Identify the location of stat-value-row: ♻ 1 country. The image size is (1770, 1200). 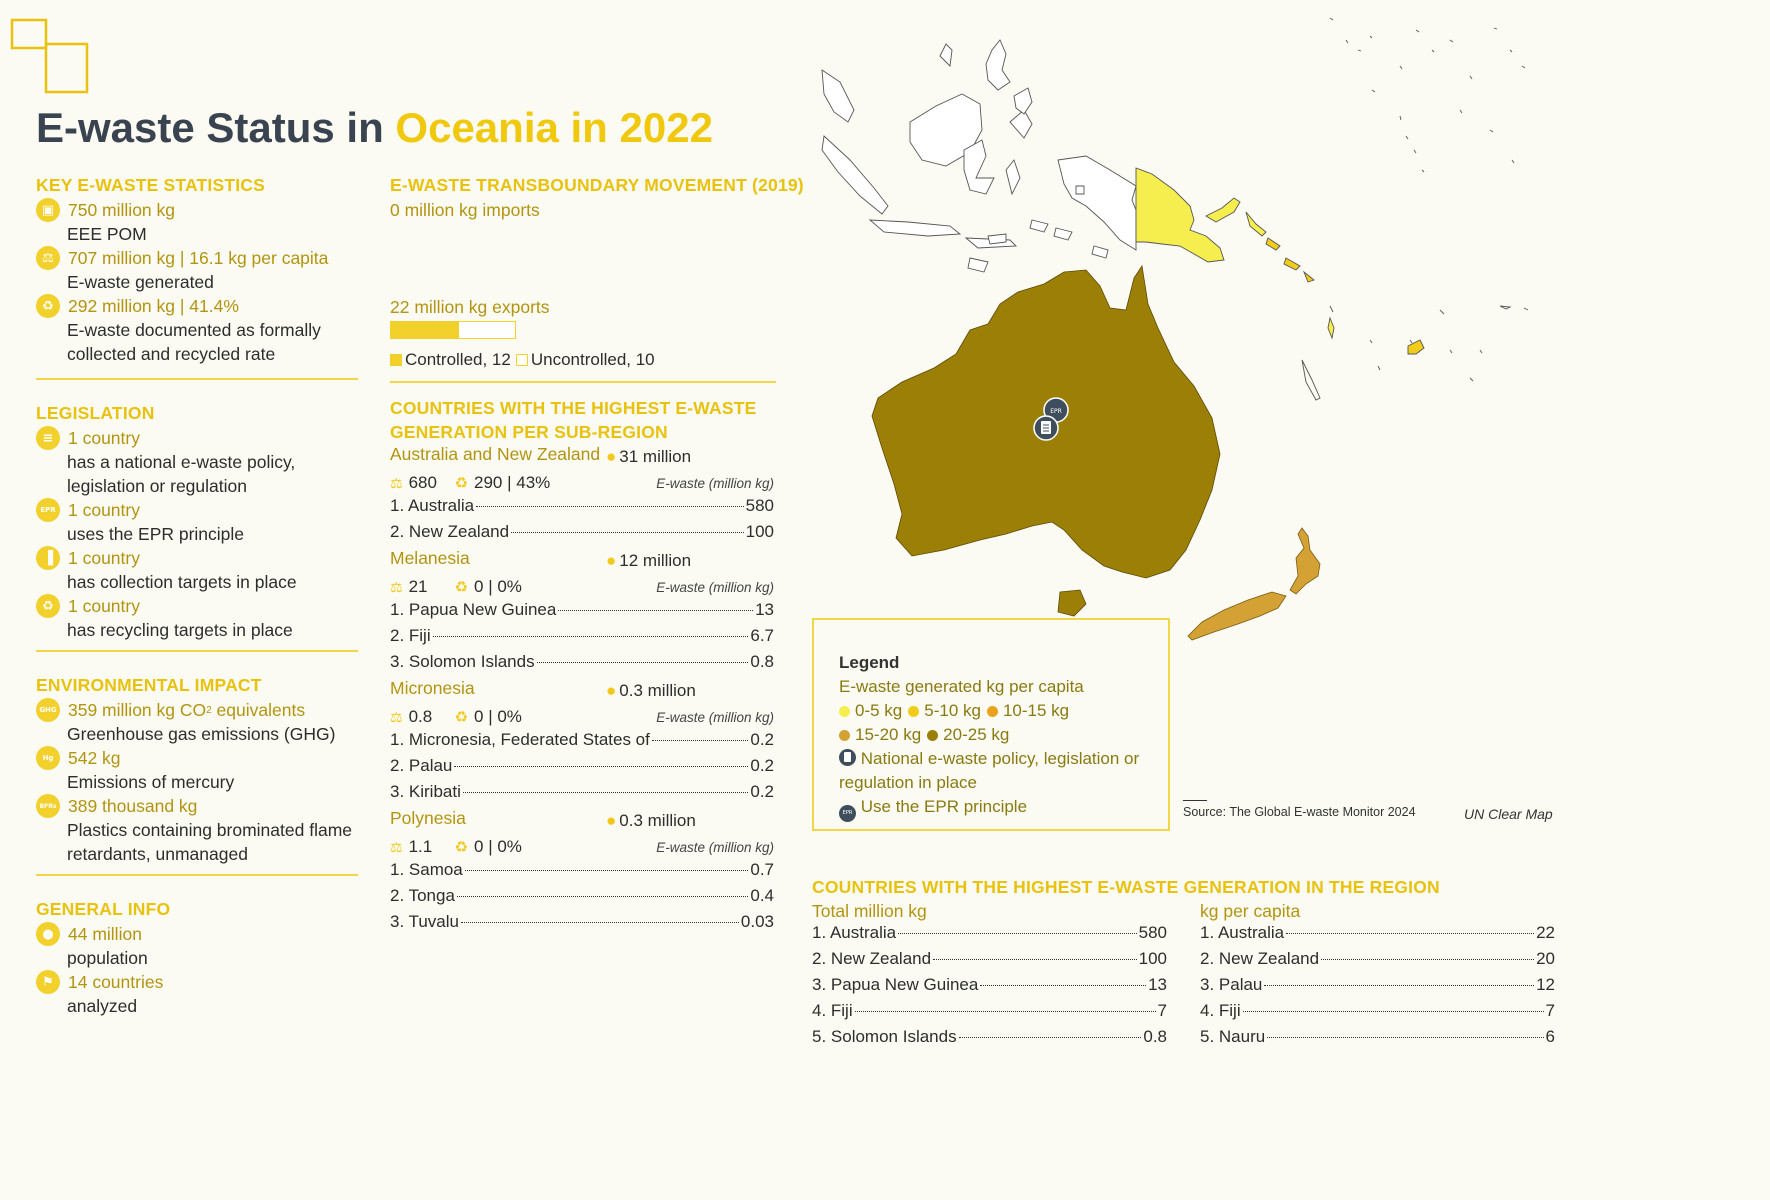
(197, 606).